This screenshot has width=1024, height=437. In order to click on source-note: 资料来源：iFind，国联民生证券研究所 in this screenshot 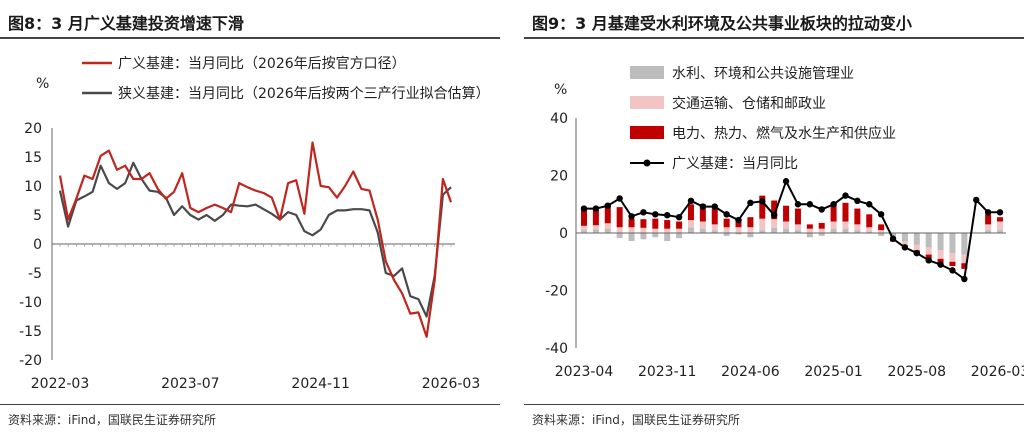, I will do `click(636, 420)`.